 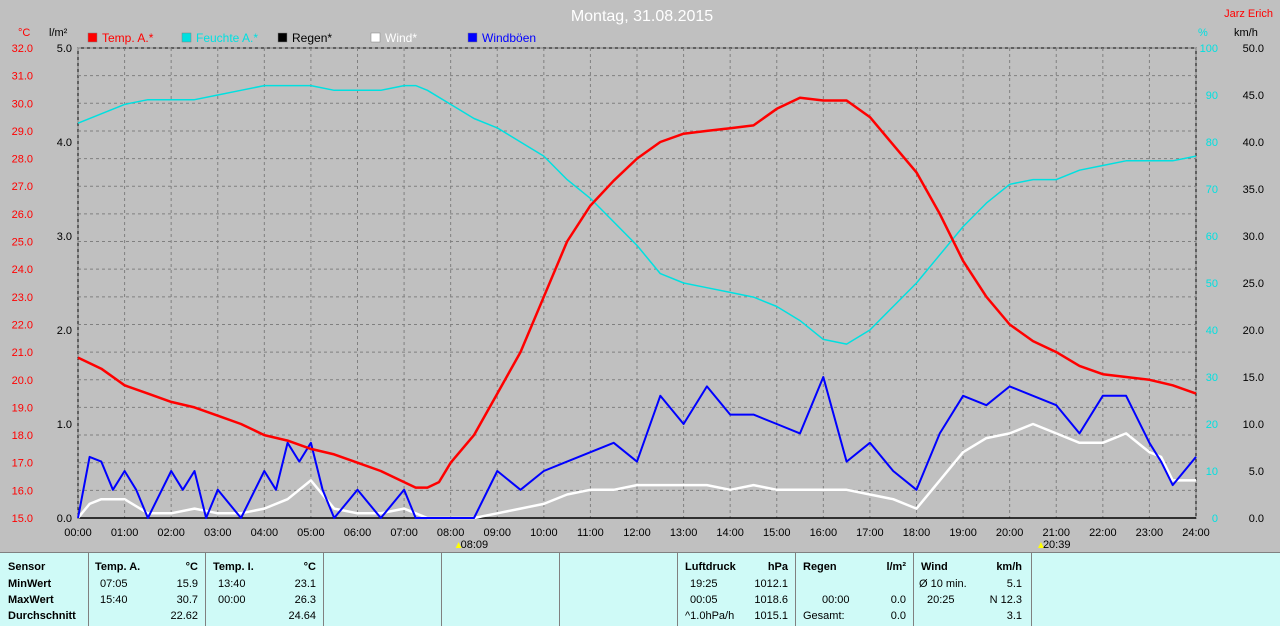 I want to click on temp-a-avg-value: 22.62, so click(x=184, y=616).